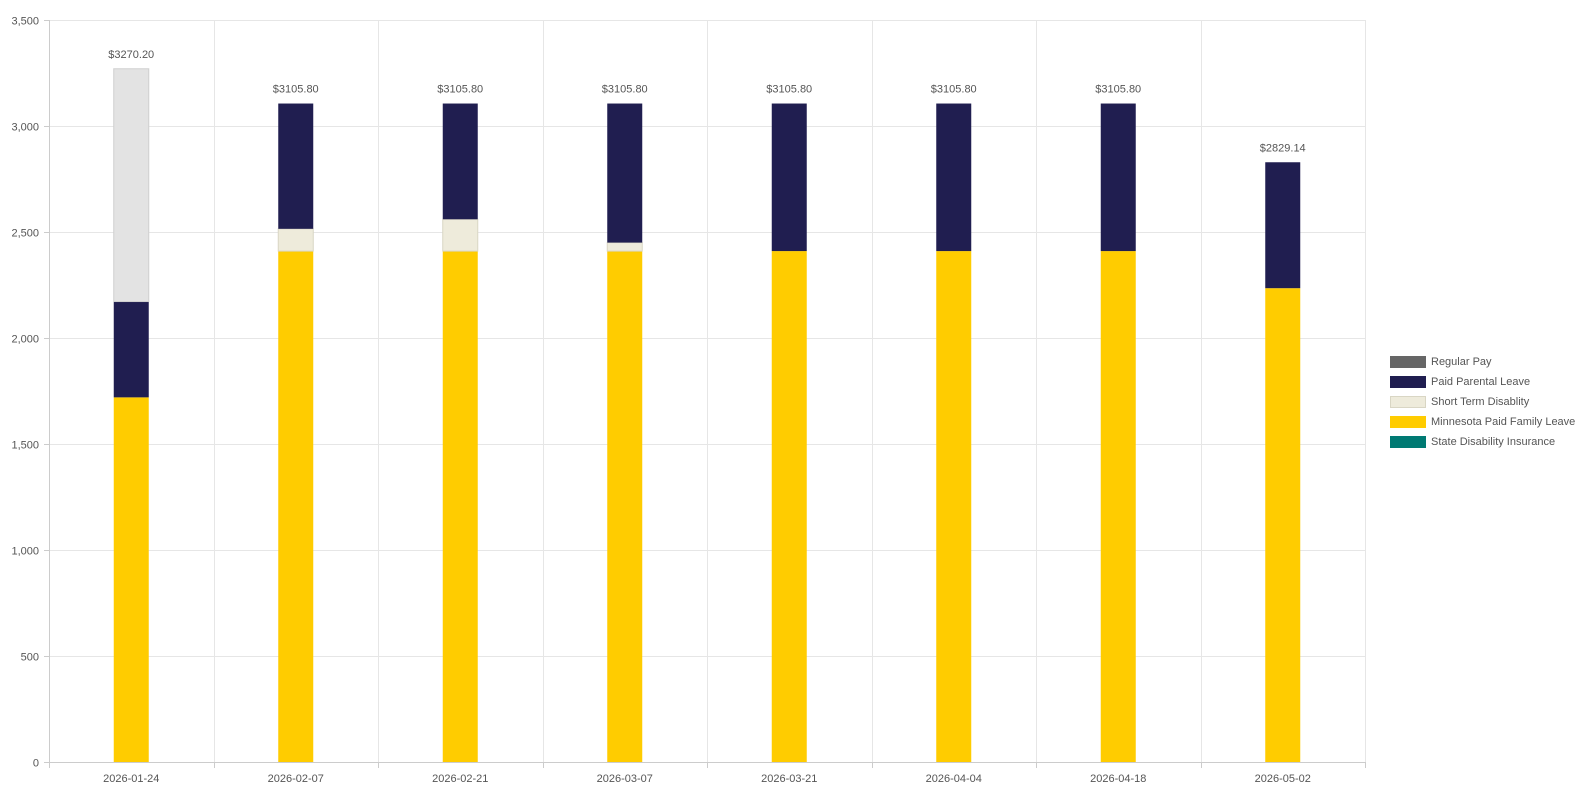 The image size is (1586, 810). What do you see at coordinates (1493, 442) in the screenshot?
I see `legend-label: State Disability Insurance` at bounding box center [1493, 442].